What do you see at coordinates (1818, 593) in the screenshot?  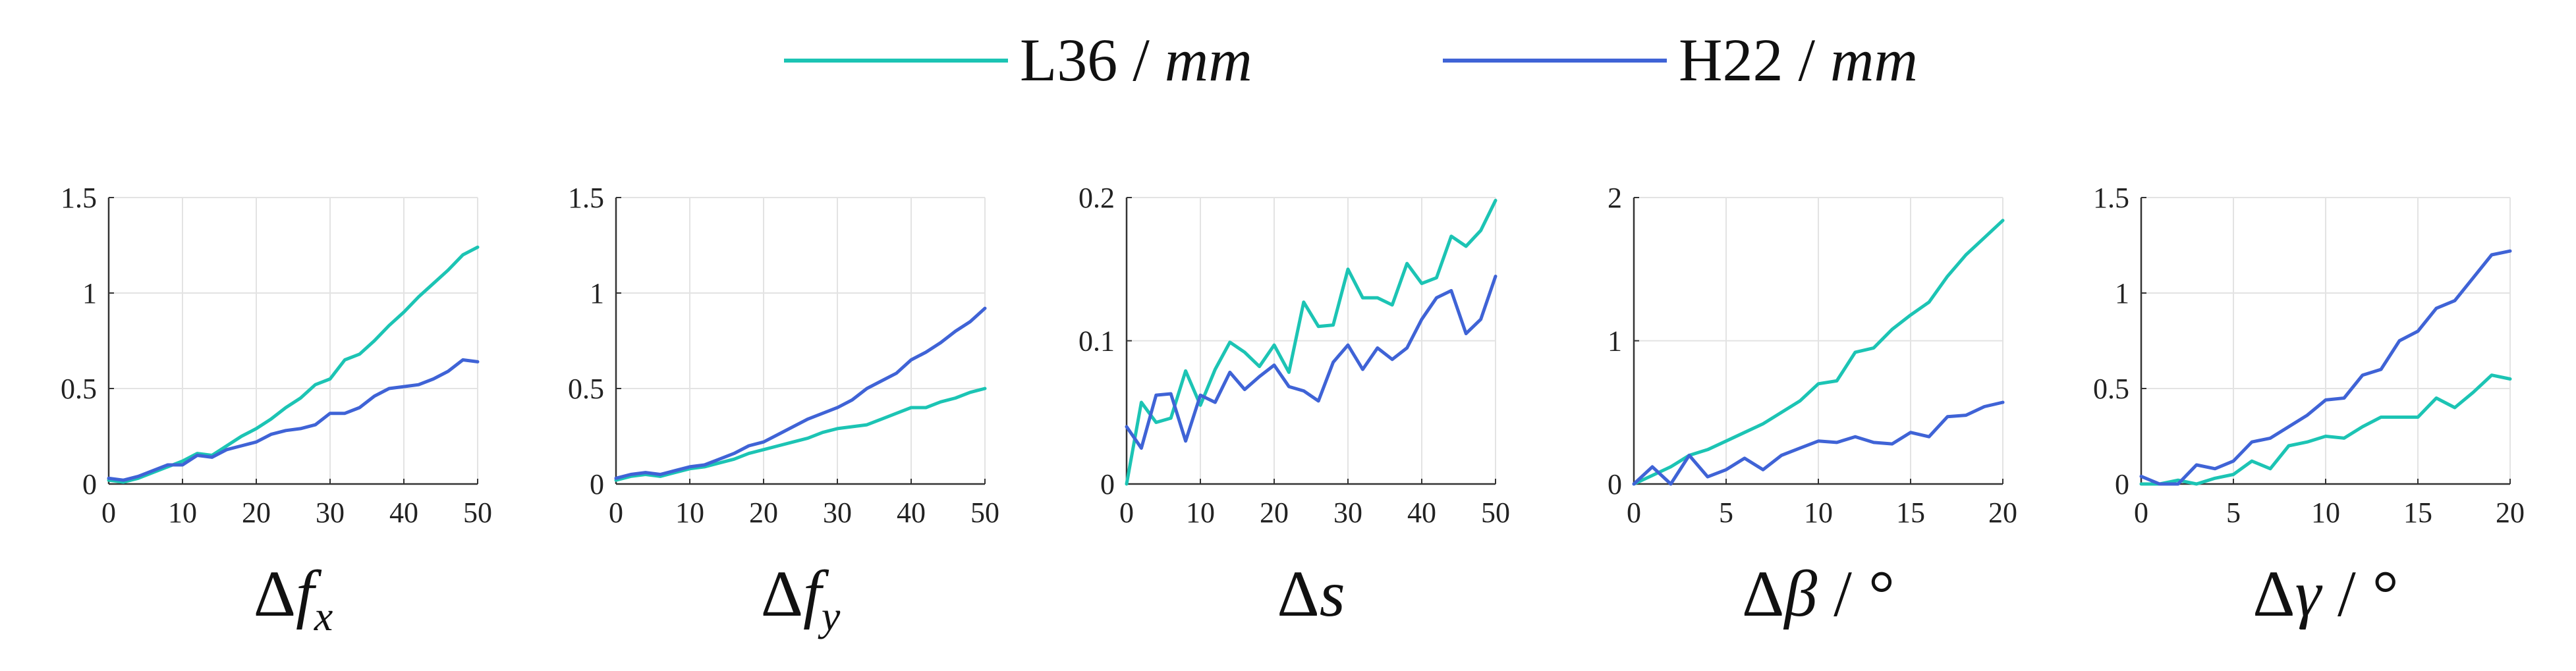 I see `x-axis-label: Δβ / °` at bounding box center [1818, 593].